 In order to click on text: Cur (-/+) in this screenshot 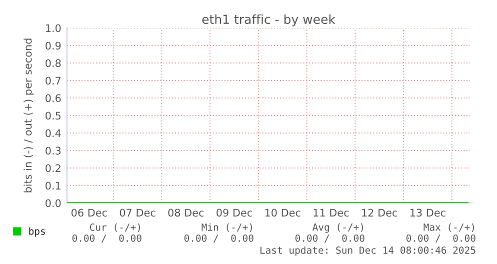, I will do `click(115, 227)`.